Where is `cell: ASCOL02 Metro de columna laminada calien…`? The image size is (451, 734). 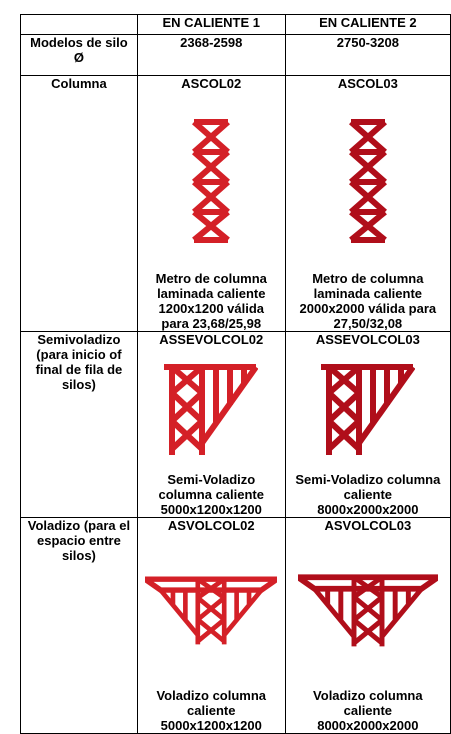
cell: ASCOL02 Metro de columna laminada calien… is located at coordinates (211, 203).